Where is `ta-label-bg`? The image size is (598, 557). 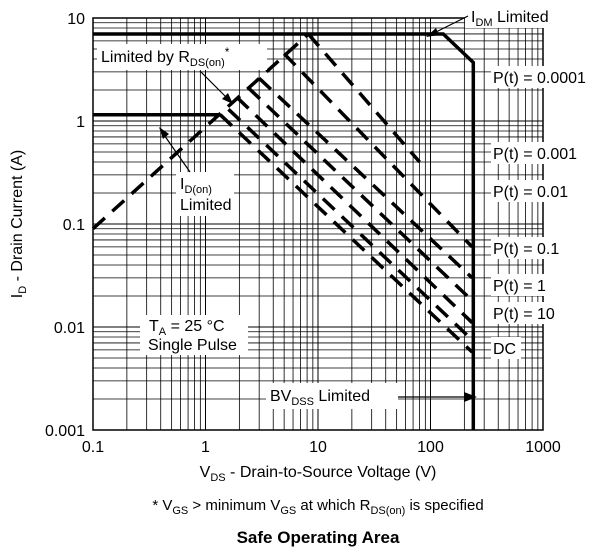
ta-label-bg is located at coordinates (194, 335).